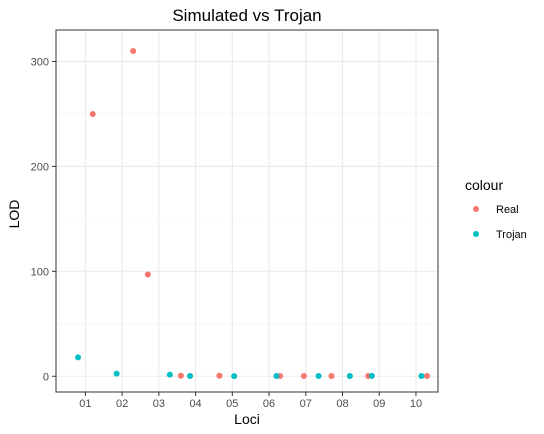 This screenshot has height=434, width=544. I want to click on x-tick-label: 09, so click(379, 404).